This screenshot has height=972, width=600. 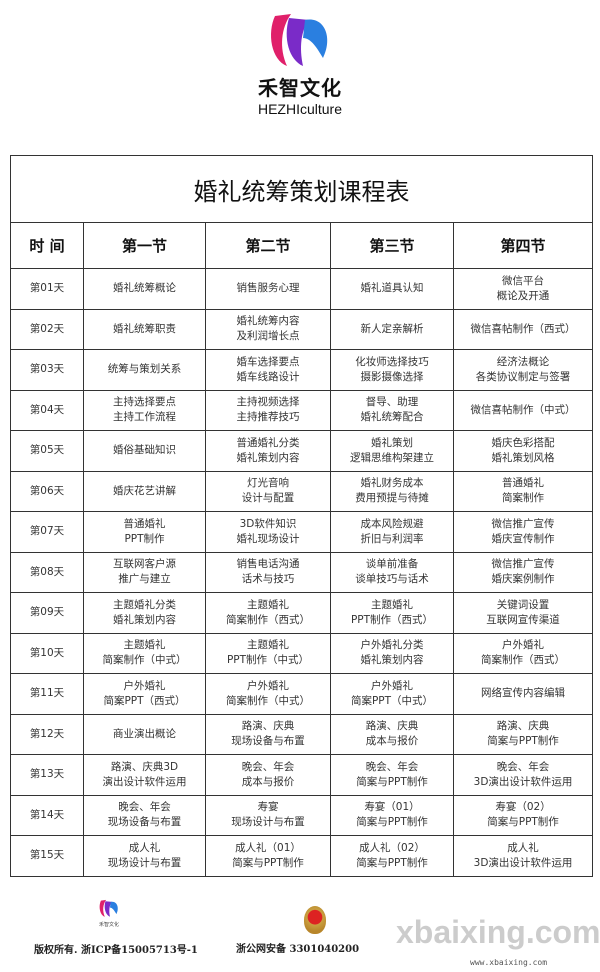 I want to click on day-cell: 第08天, so click(x=47, y=572).